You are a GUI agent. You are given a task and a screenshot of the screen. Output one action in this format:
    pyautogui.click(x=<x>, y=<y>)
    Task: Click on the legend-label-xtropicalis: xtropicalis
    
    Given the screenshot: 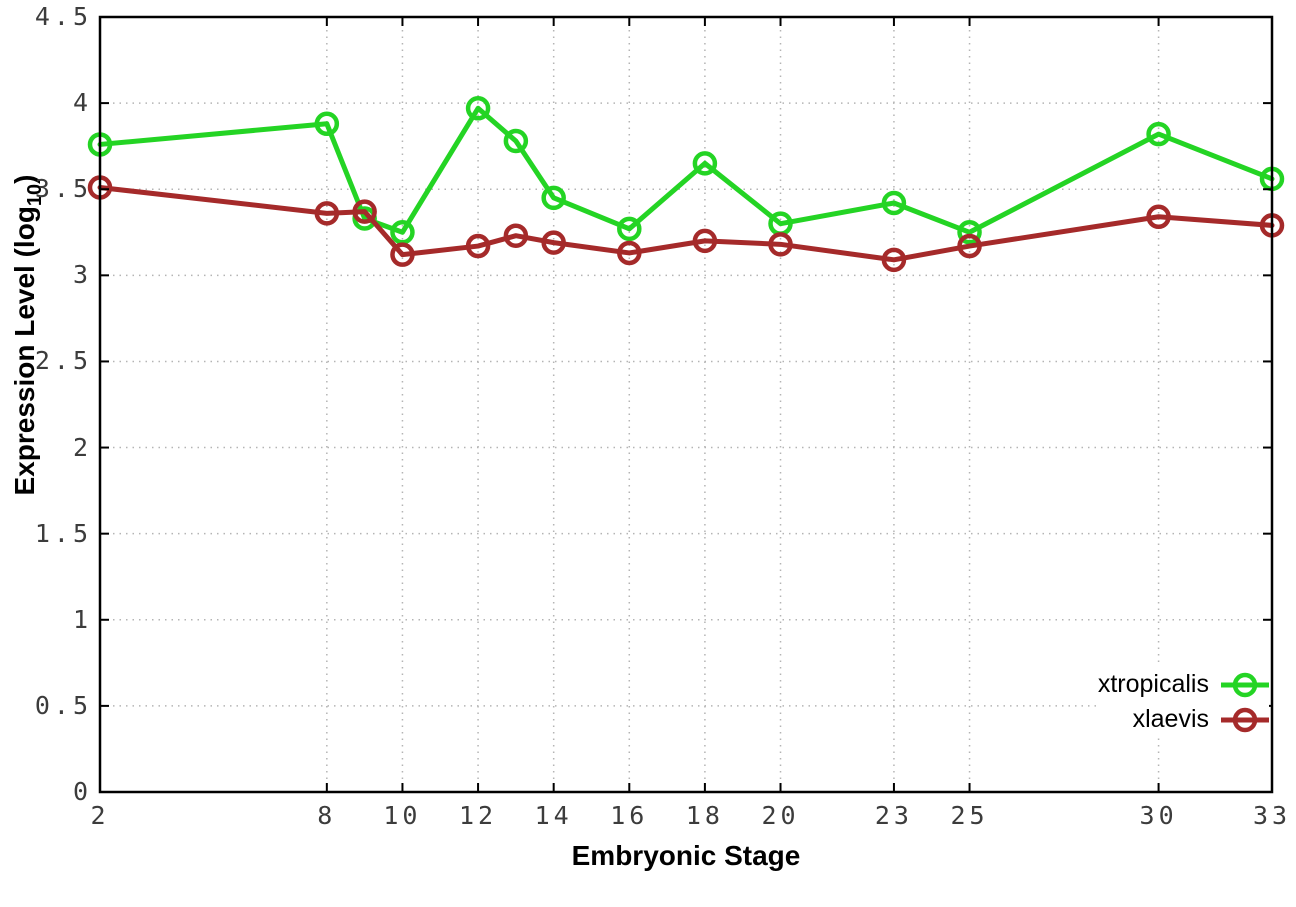 What is the action you would take?
    pyautogui.click(x=1153, y=684)
    